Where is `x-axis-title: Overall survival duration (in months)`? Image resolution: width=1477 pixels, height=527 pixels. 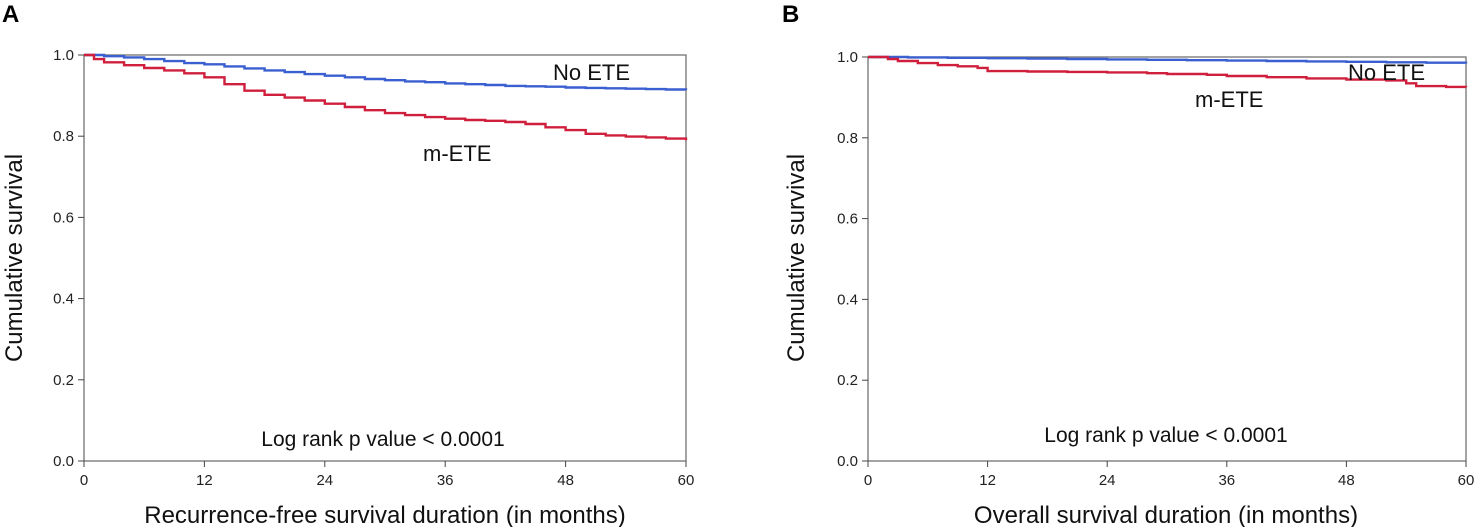 x-axis-title: Overall survival duration (in months) is located at coordinates (1166, 514).